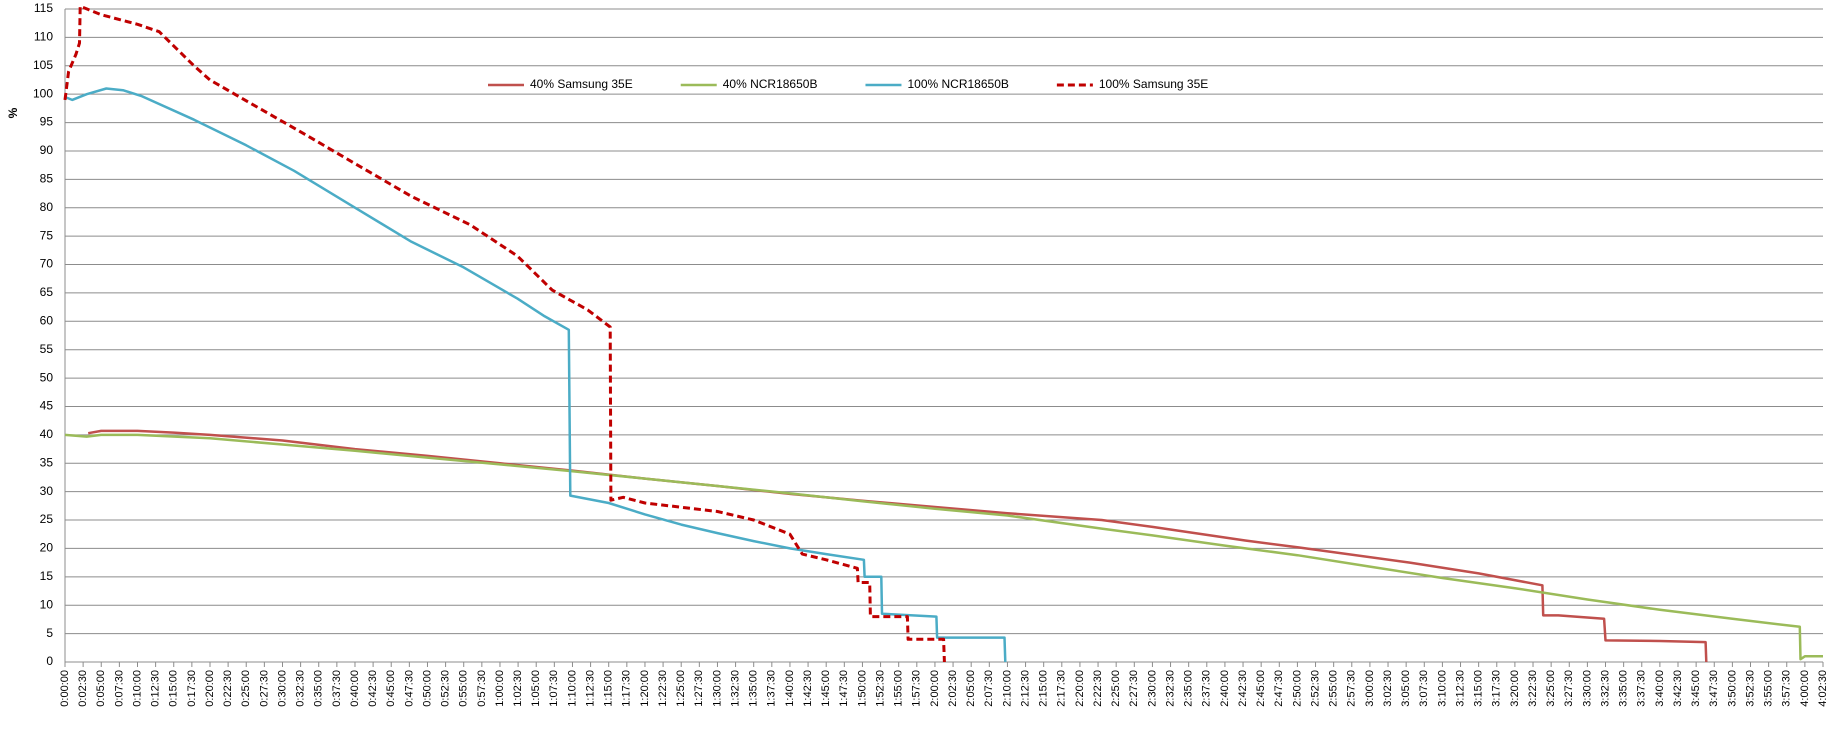 The height and width of the screenshot is (730, 1842). Describe the element at coordinates (319, 688) in the screenshot. I see `x-tick-label: 0:35:00` at that location.